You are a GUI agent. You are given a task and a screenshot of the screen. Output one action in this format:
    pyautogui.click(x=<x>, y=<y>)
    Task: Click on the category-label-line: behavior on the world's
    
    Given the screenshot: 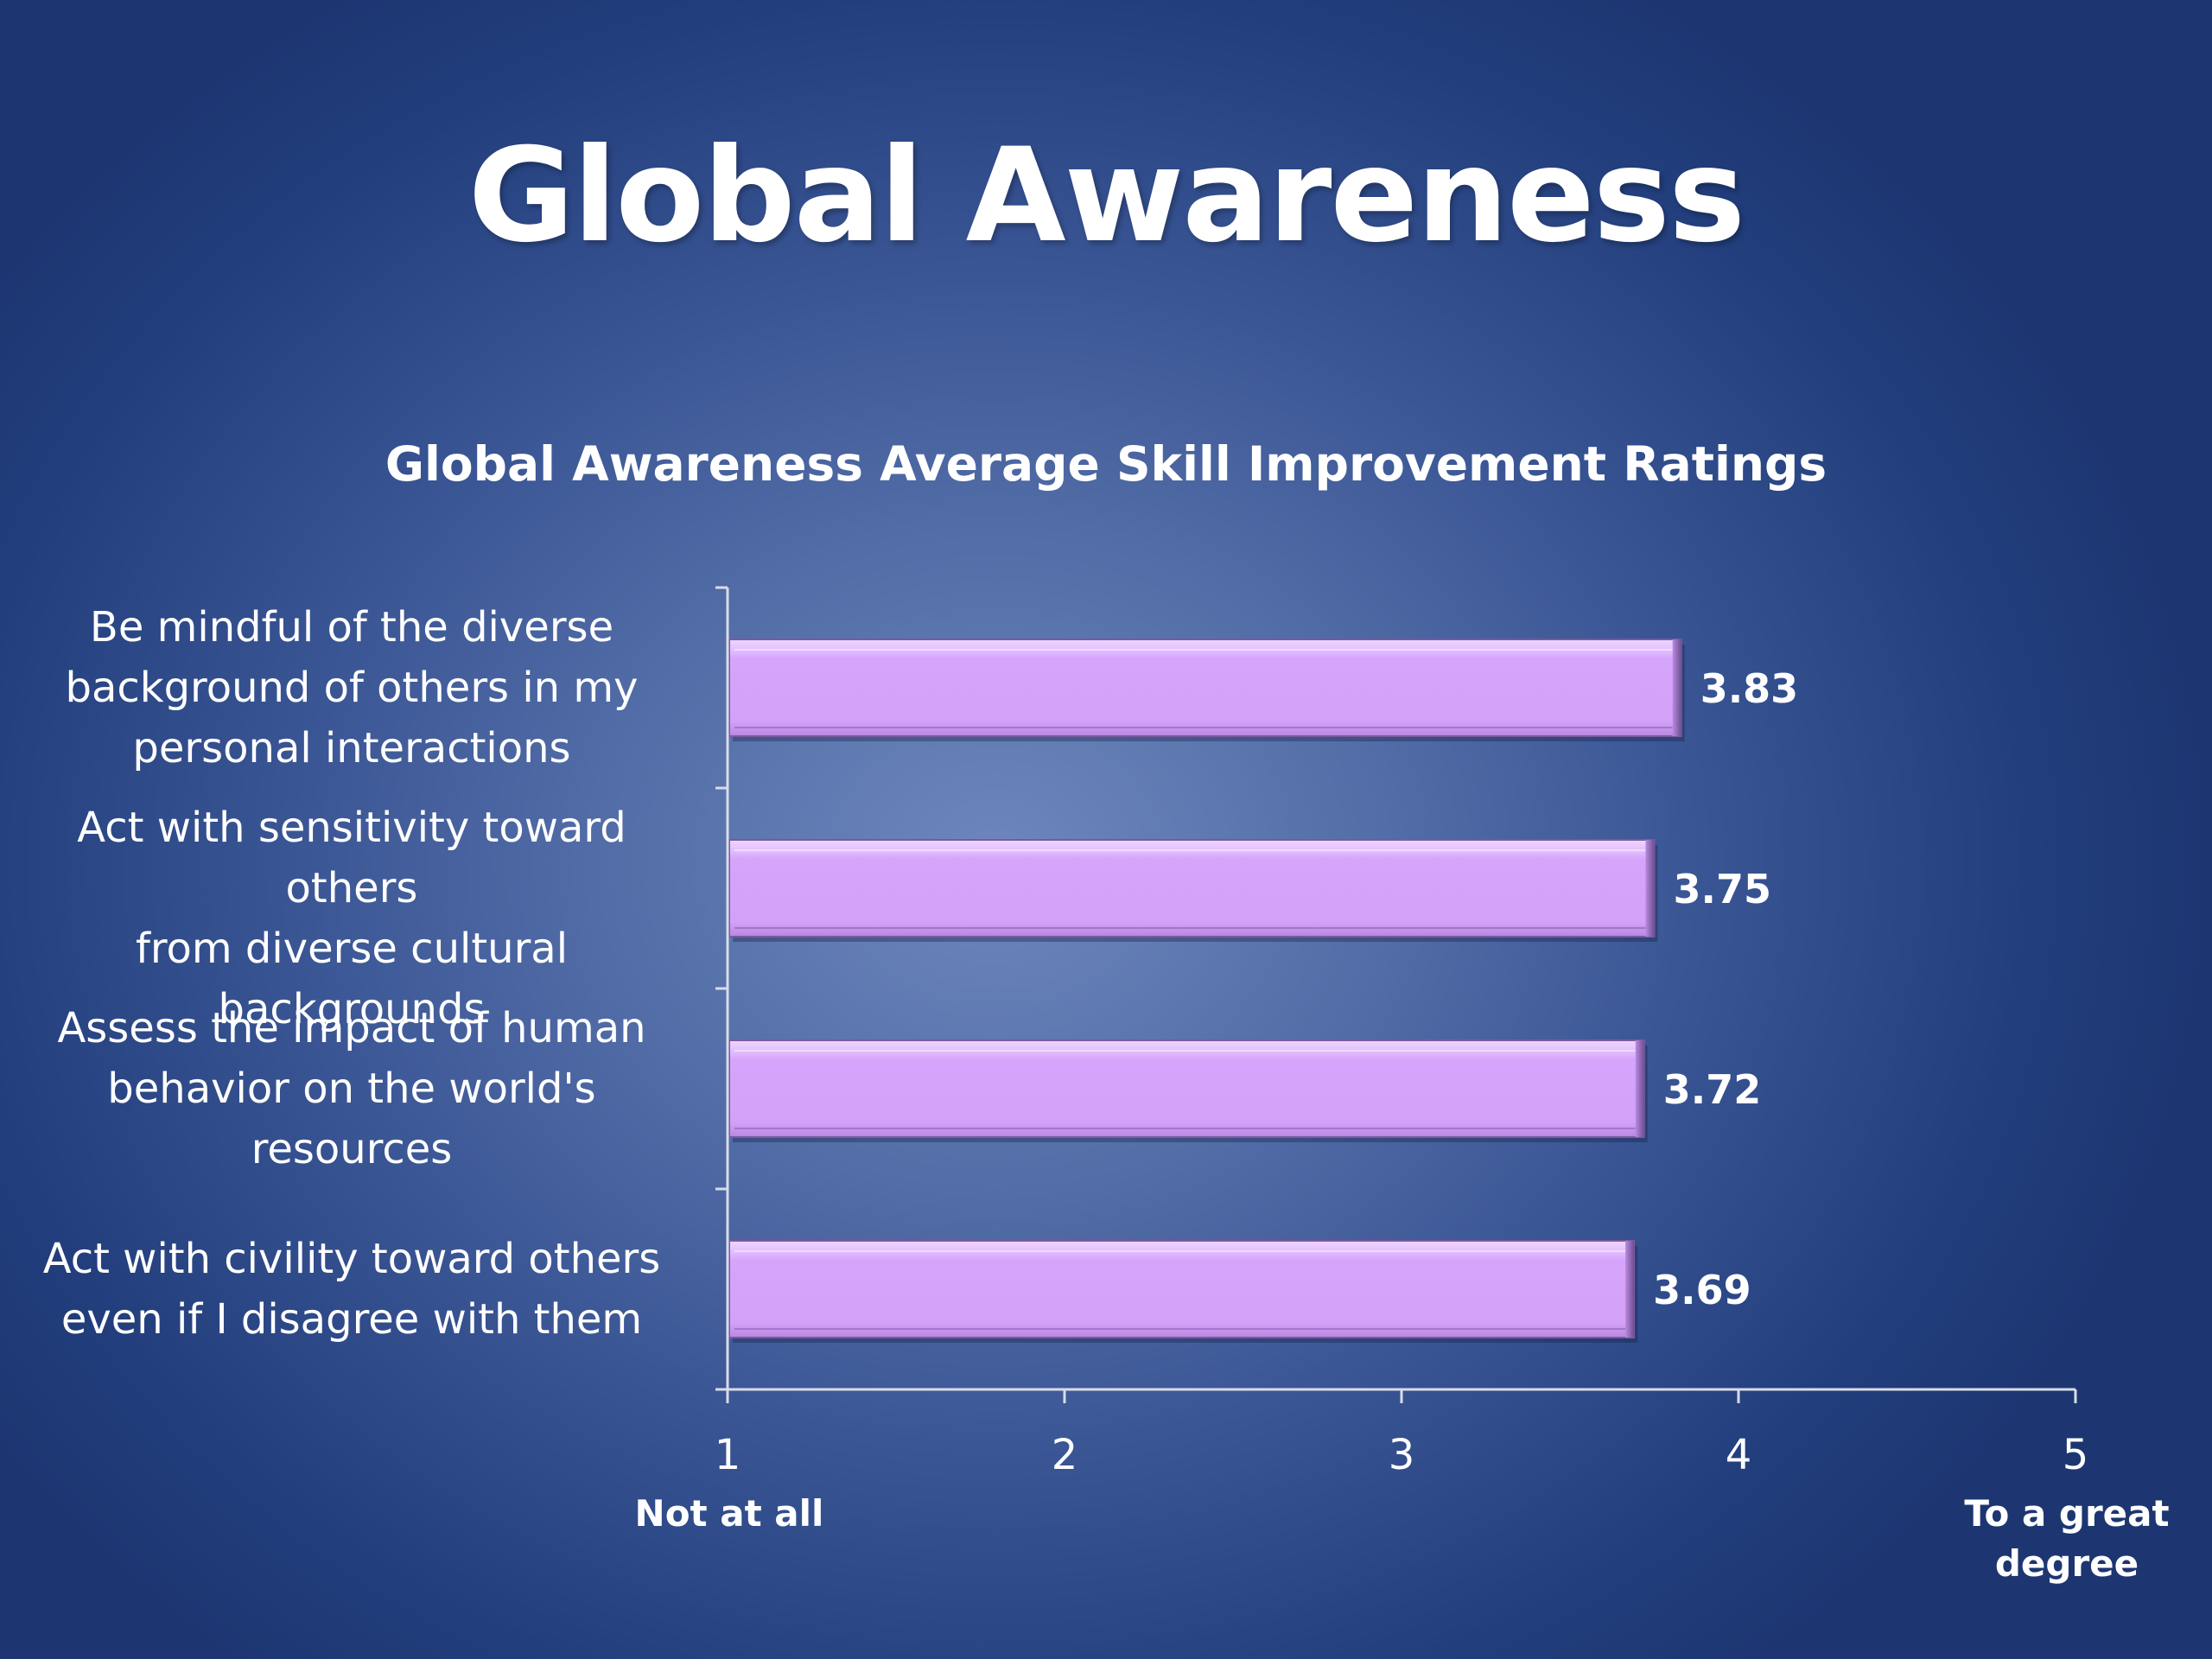 What is the action you would take?
    pyautogui.click(x=351, y=1089)
    